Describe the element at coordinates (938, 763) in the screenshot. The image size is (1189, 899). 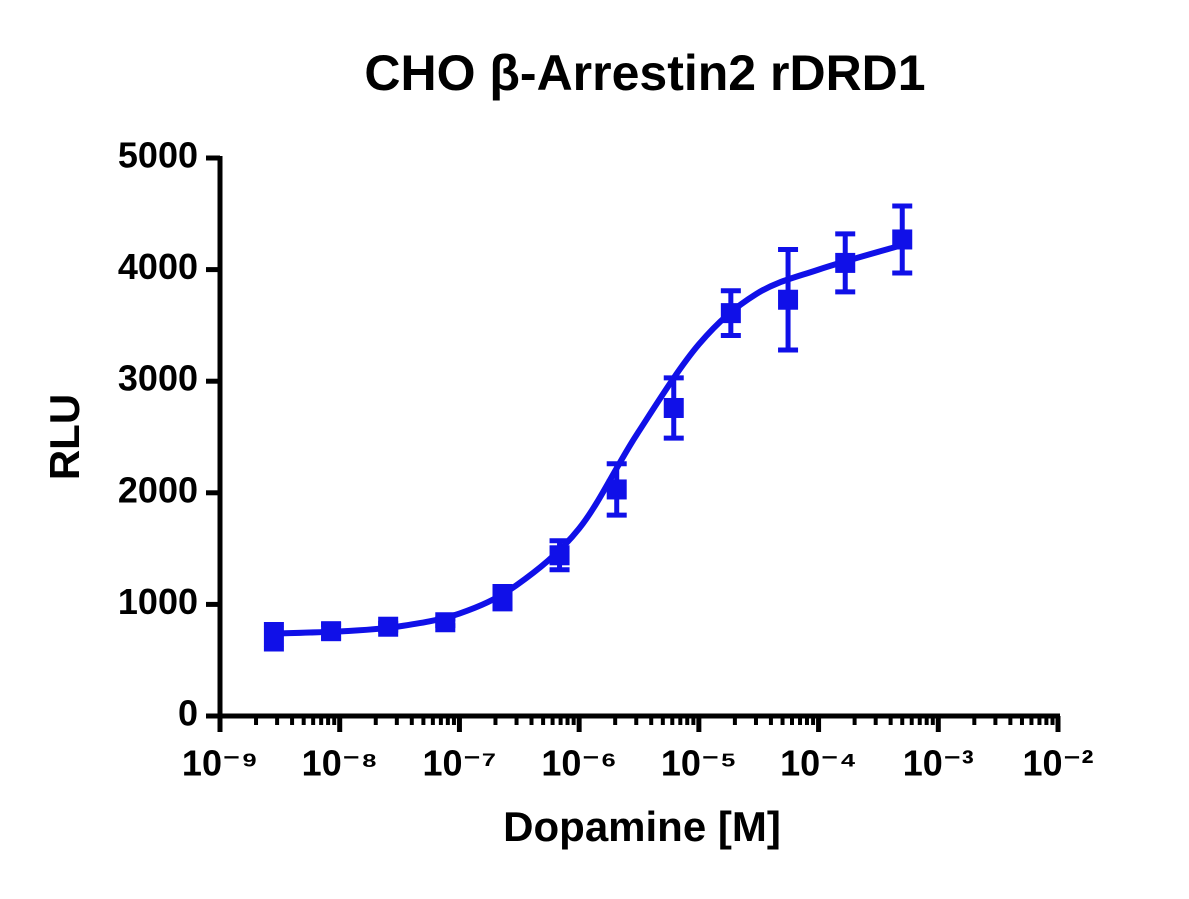
I see `x-tick-label: 10⁻³` at that location.